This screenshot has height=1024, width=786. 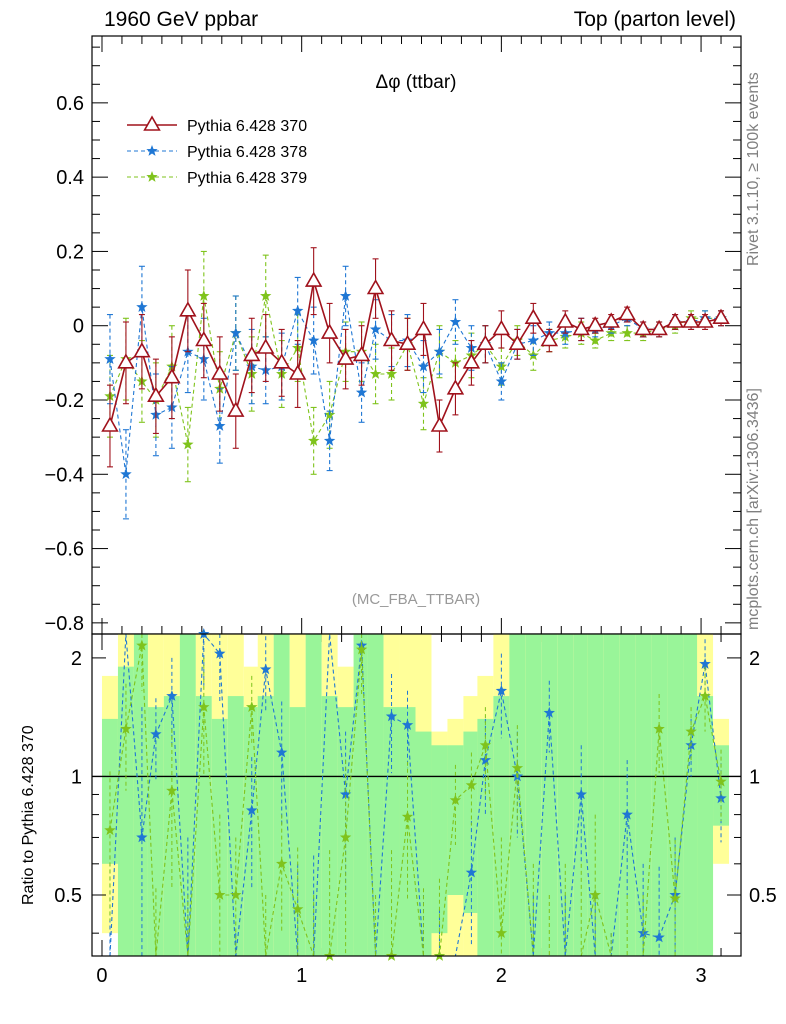 What do you see at coordinates (101, 976) in the screenshot?
I see `x-tick-label: 0` at bounding box center [101, 976].